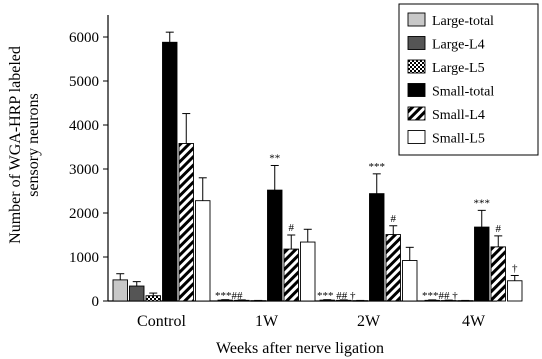  I want to click on y-tick-label: 6000, so click(84, 38).